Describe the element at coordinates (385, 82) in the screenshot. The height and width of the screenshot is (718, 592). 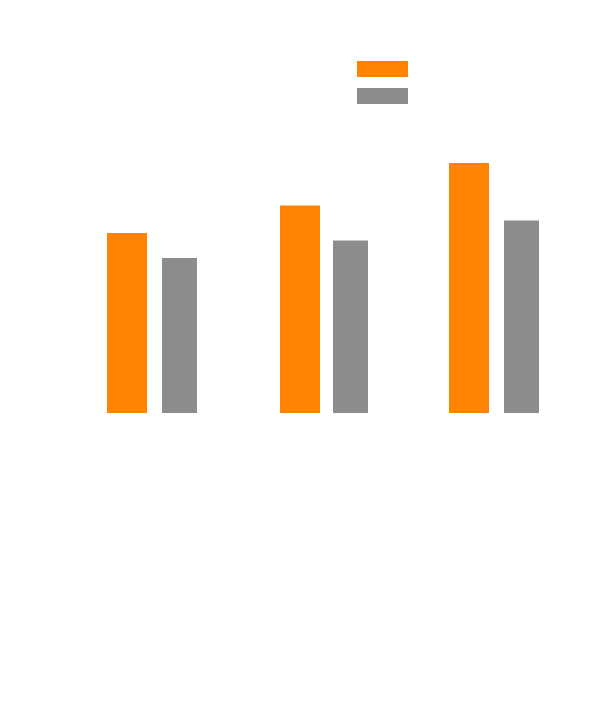
I see `chart-legend` at that location.